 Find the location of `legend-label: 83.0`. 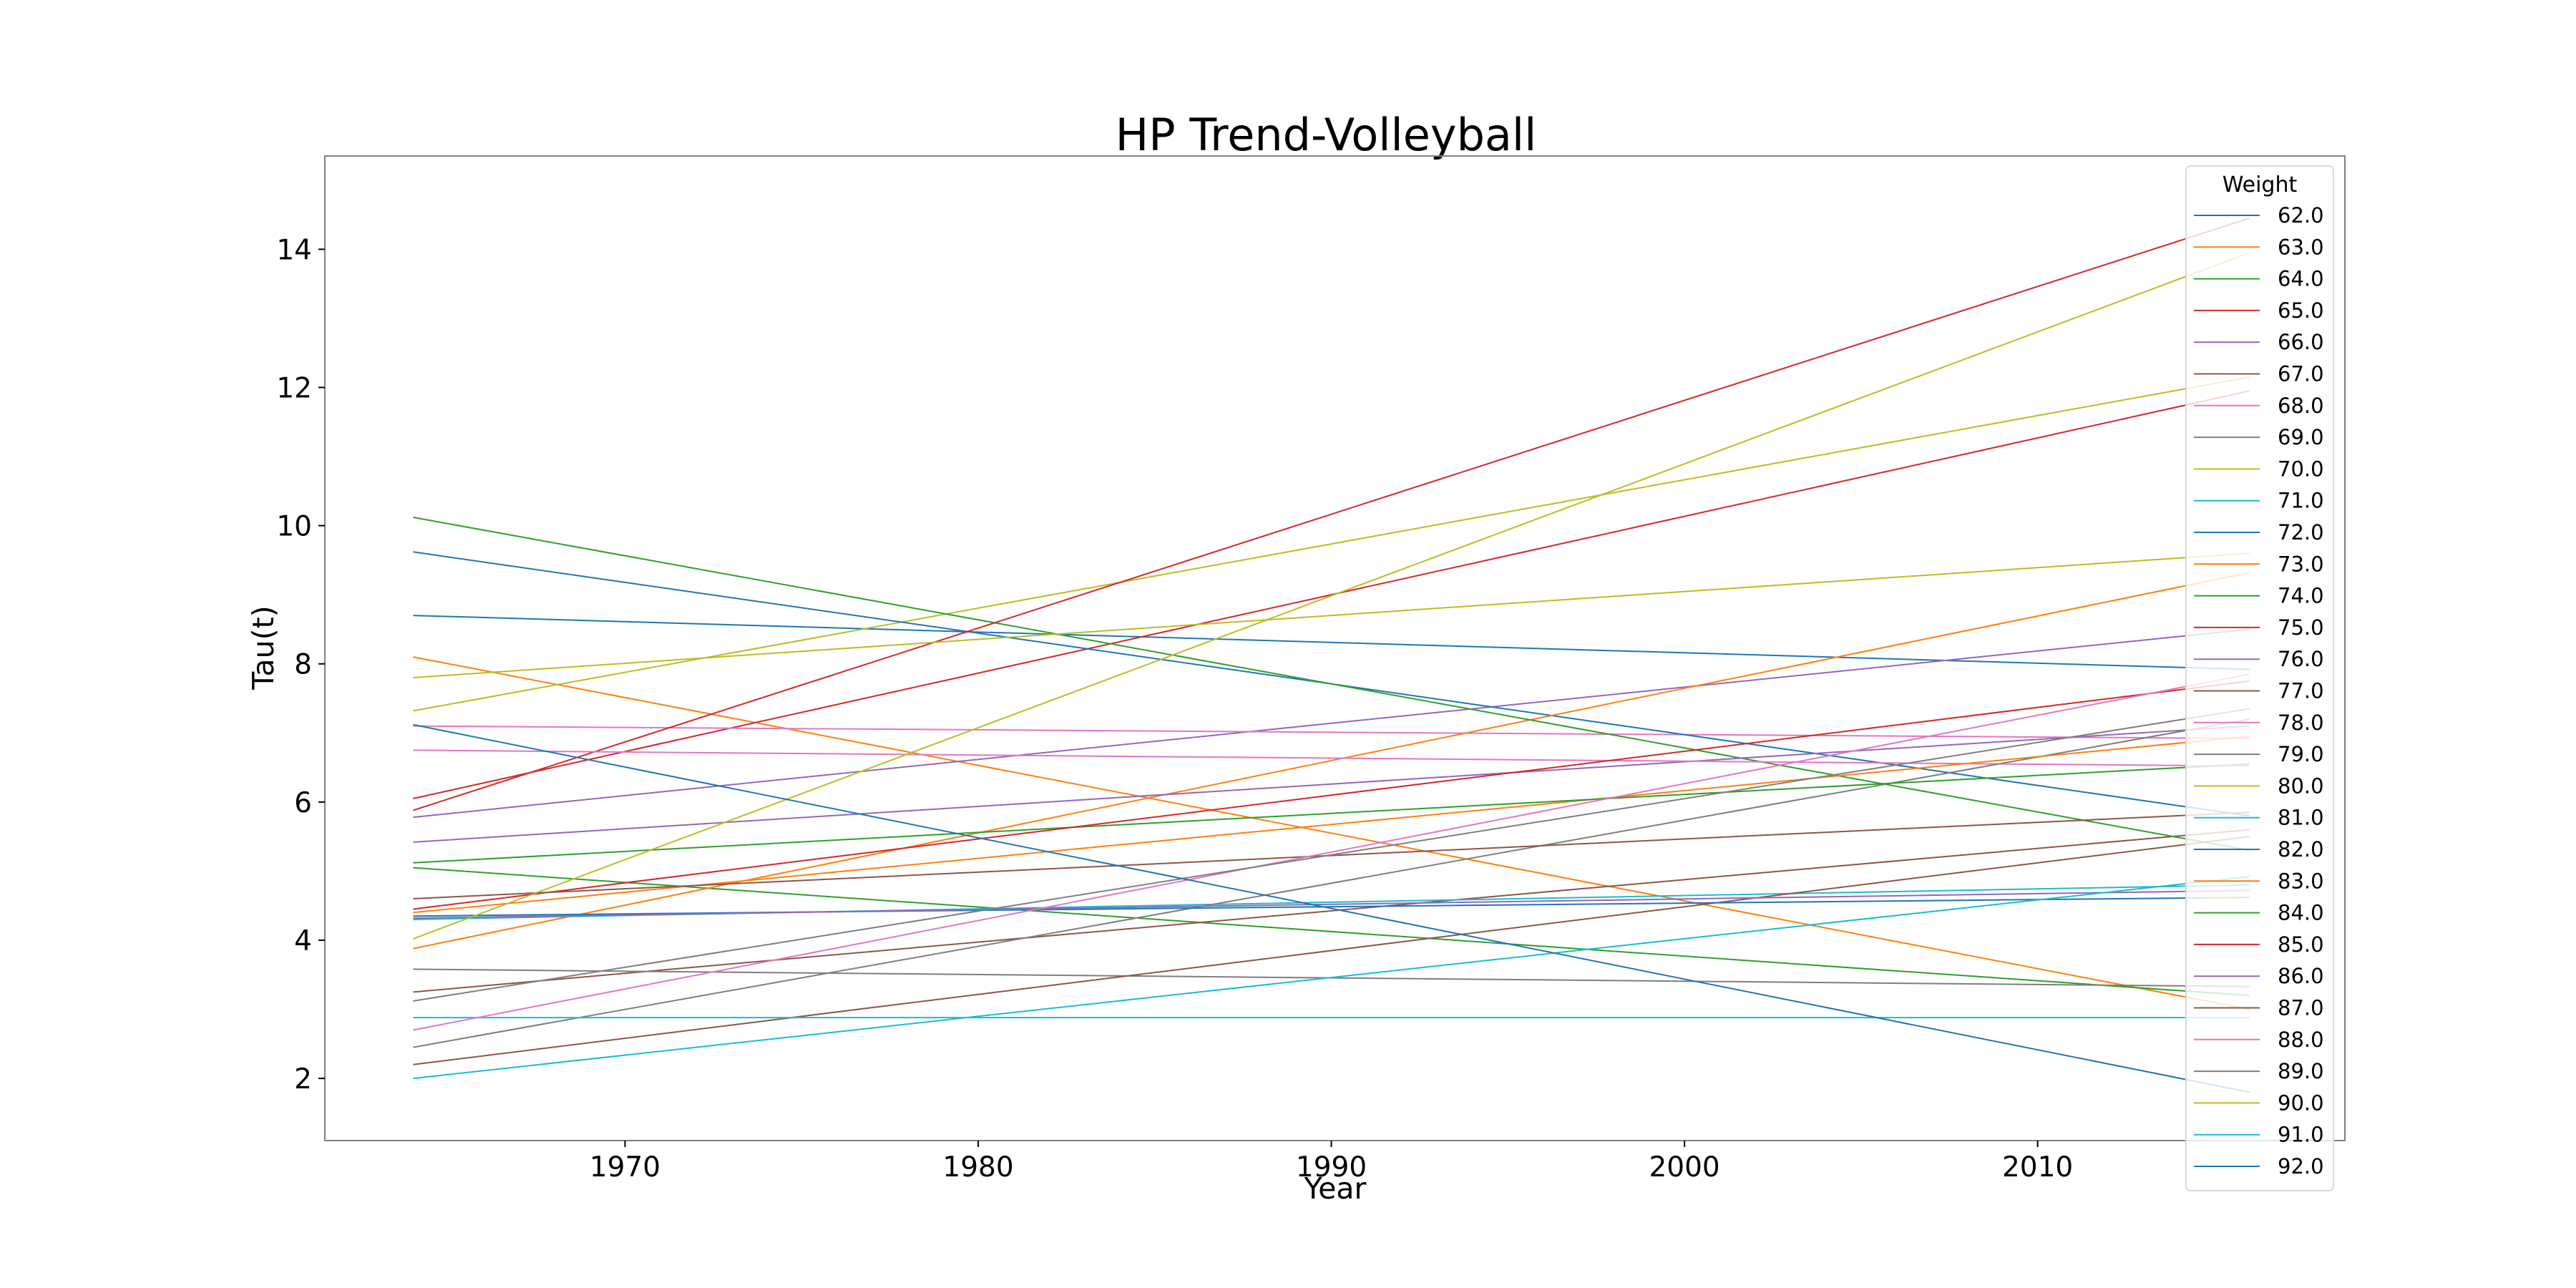

legend-label: 83.0 is located at coordinates (2301, 881).